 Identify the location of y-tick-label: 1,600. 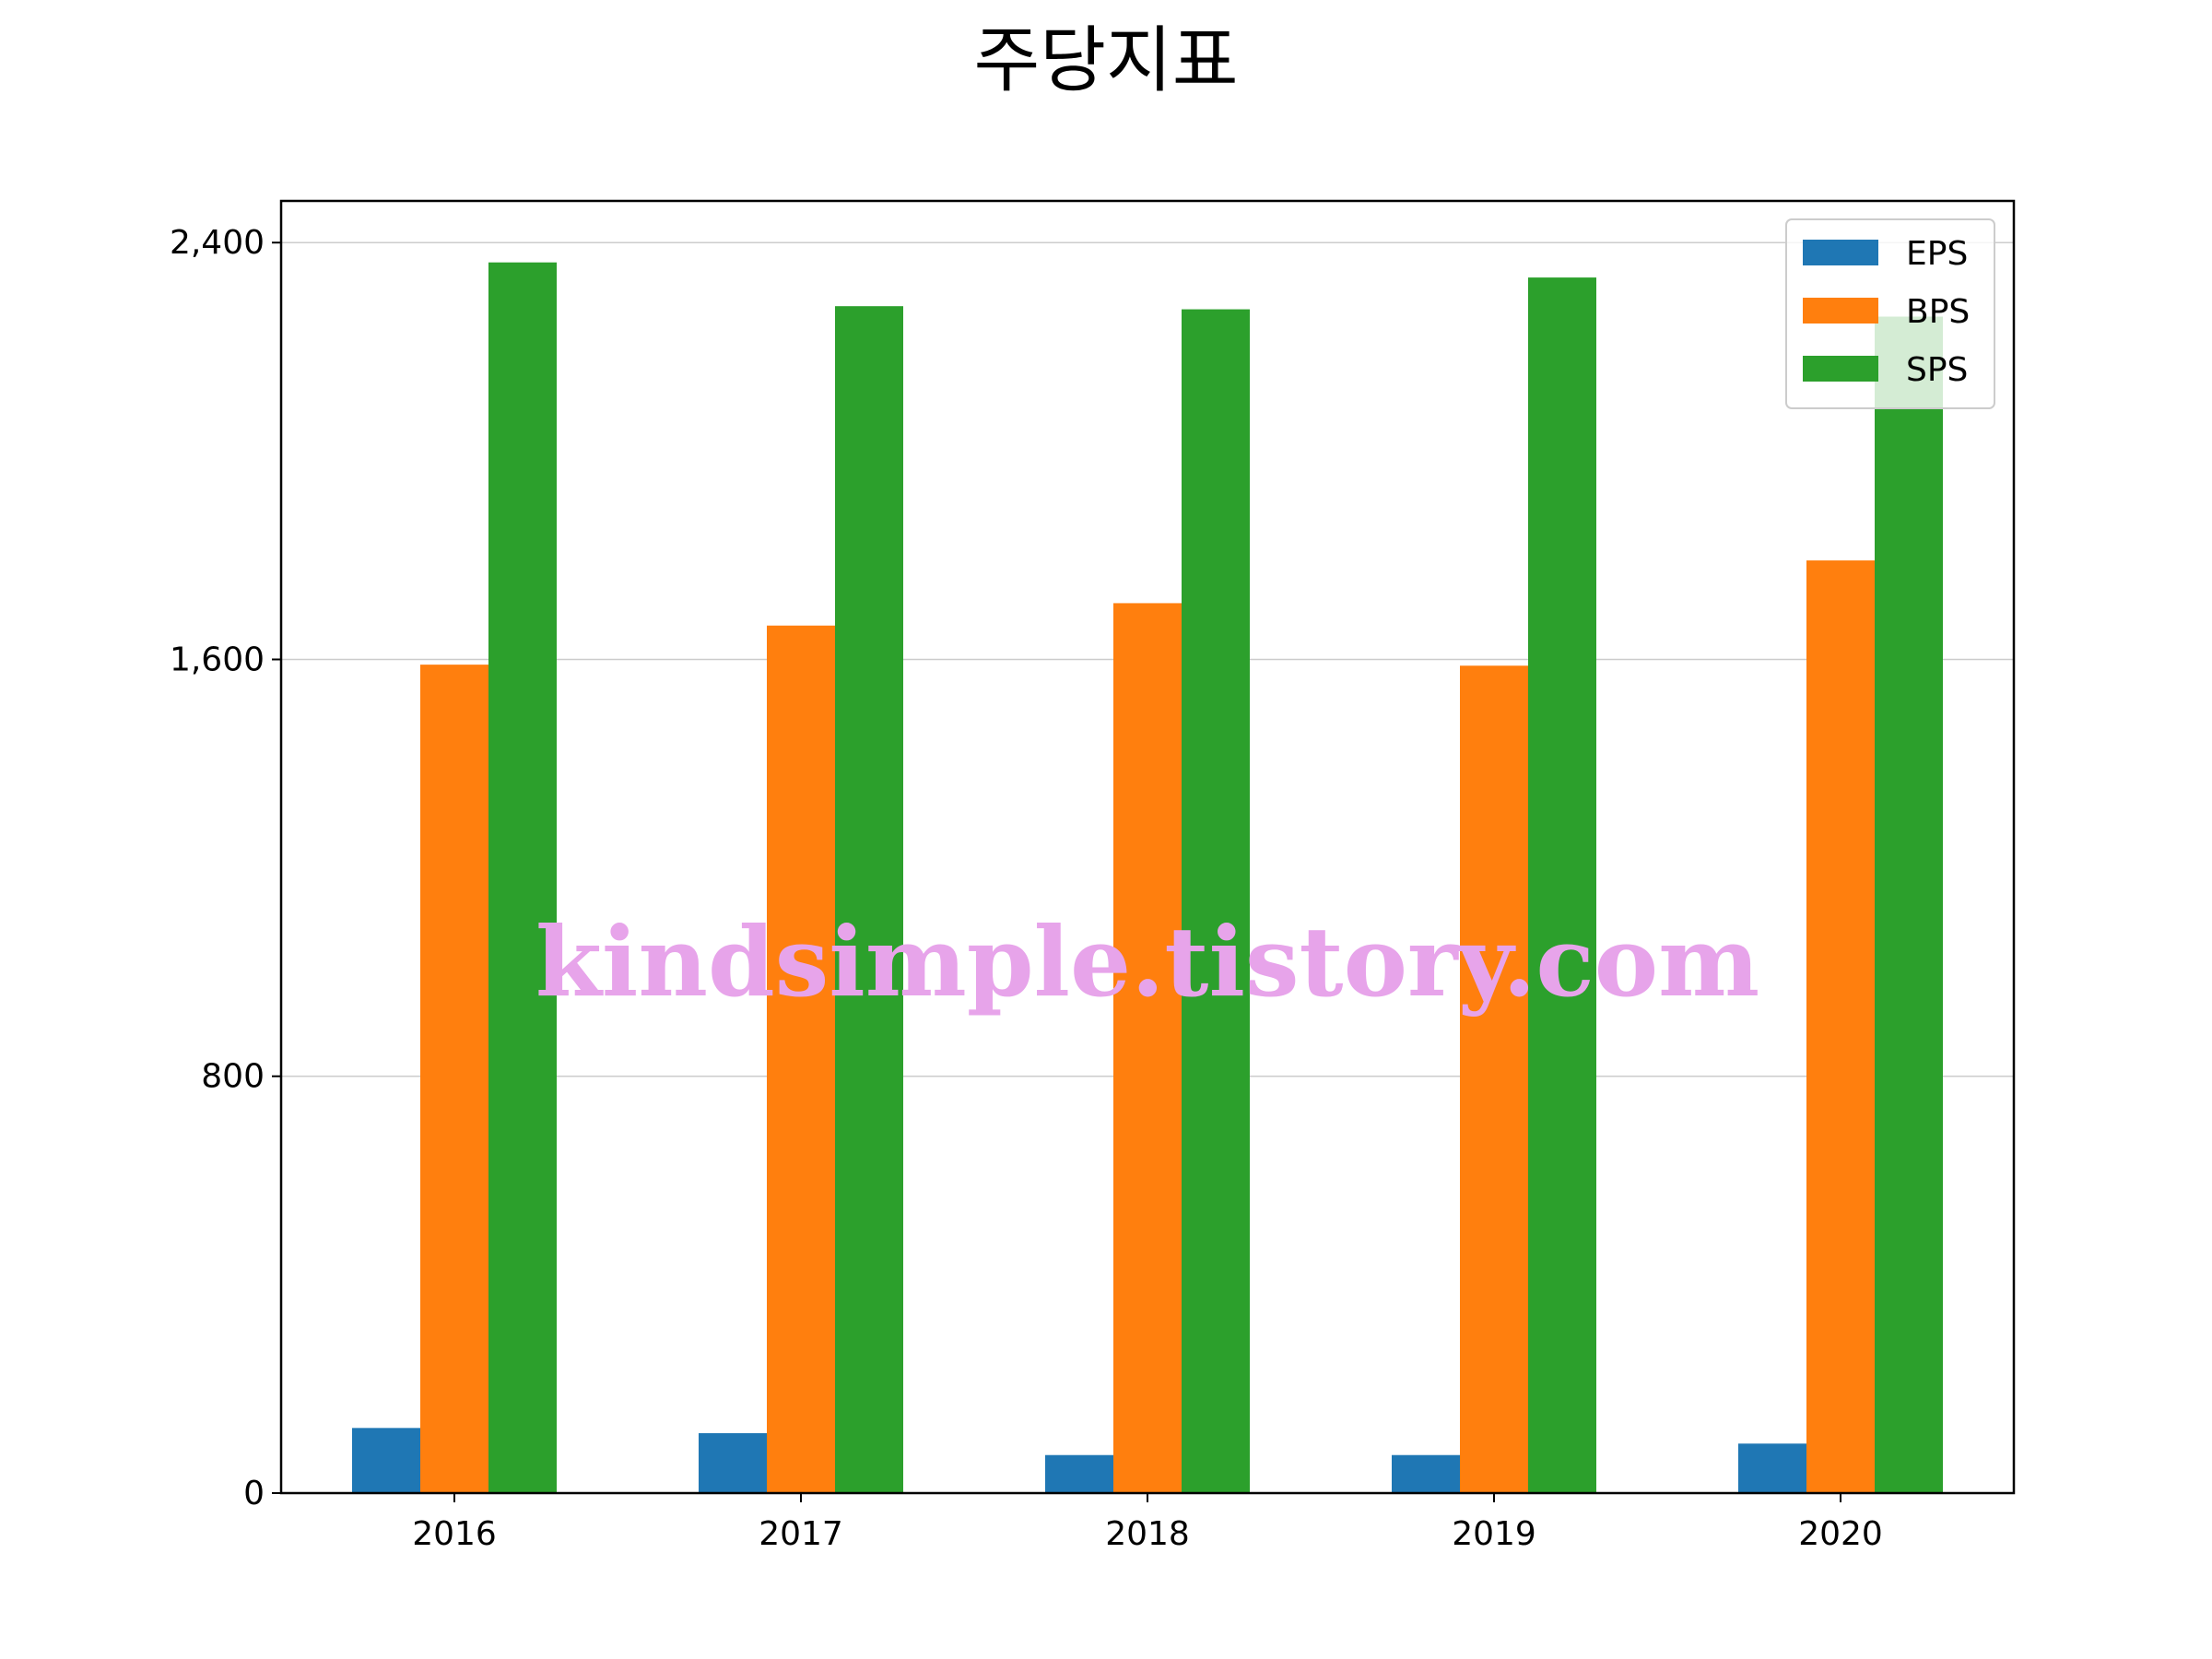
(217, 659).